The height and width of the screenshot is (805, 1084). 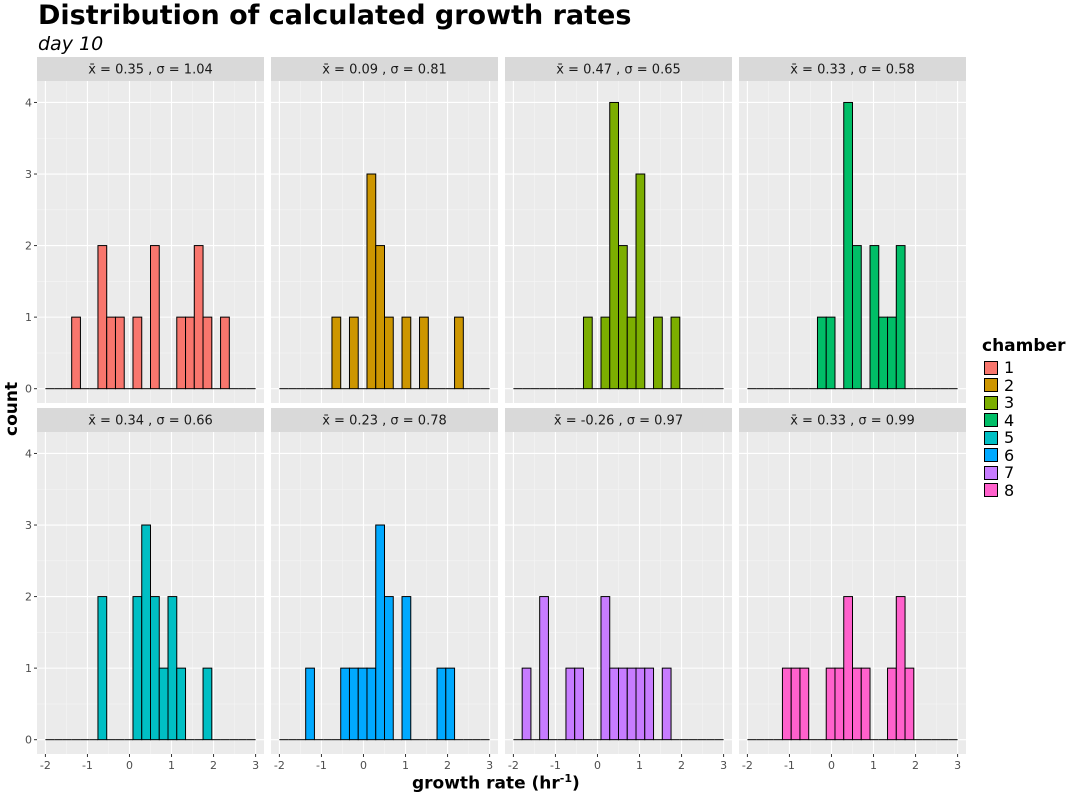 I want to click on strip-label: x̄ = 0.34 , σ = 0.66, so click(x=150, y=421).